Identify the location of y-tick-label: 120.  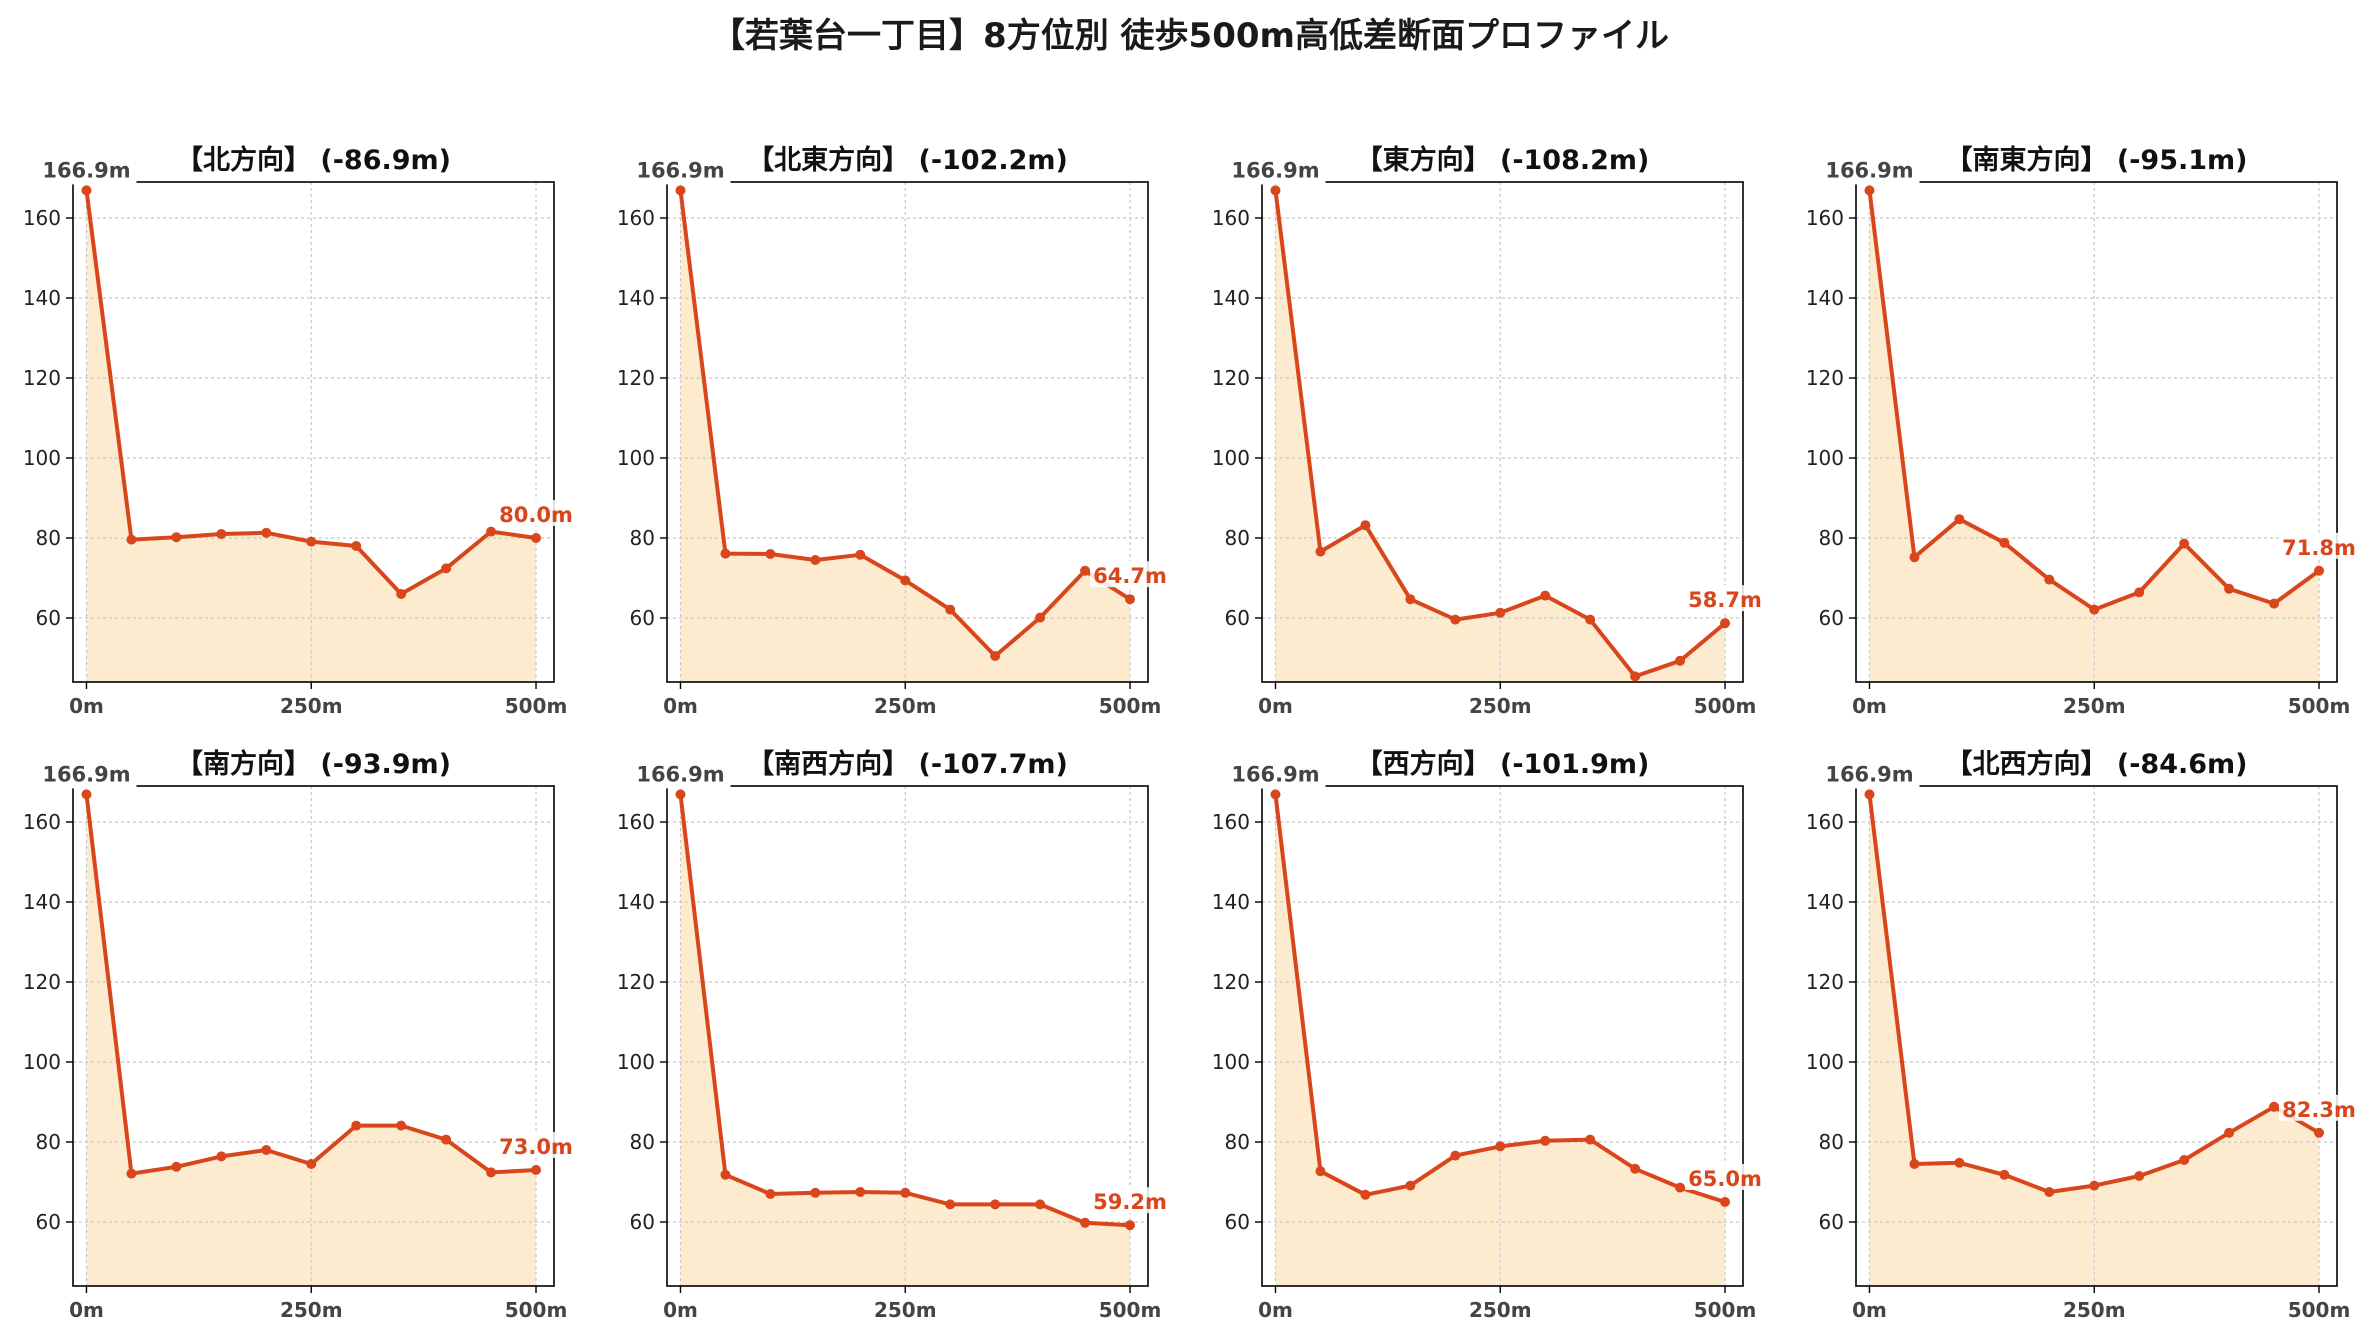
(42, 378).